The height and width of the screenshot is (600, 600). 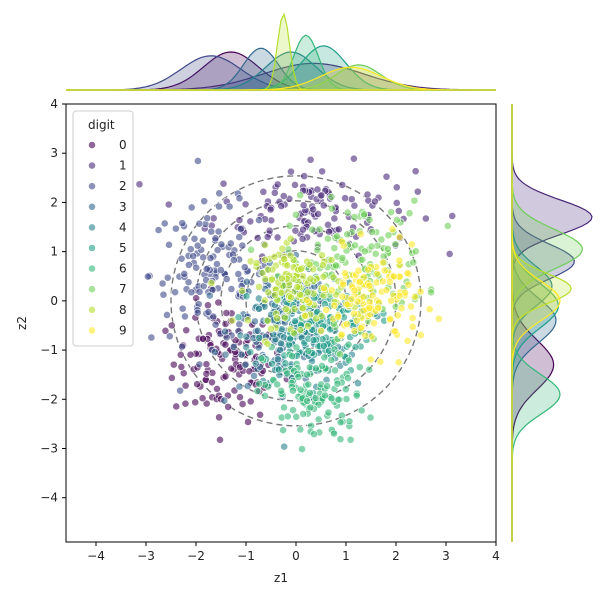 I want to click on x-tick-label: 3, so click(x=446, y=556).